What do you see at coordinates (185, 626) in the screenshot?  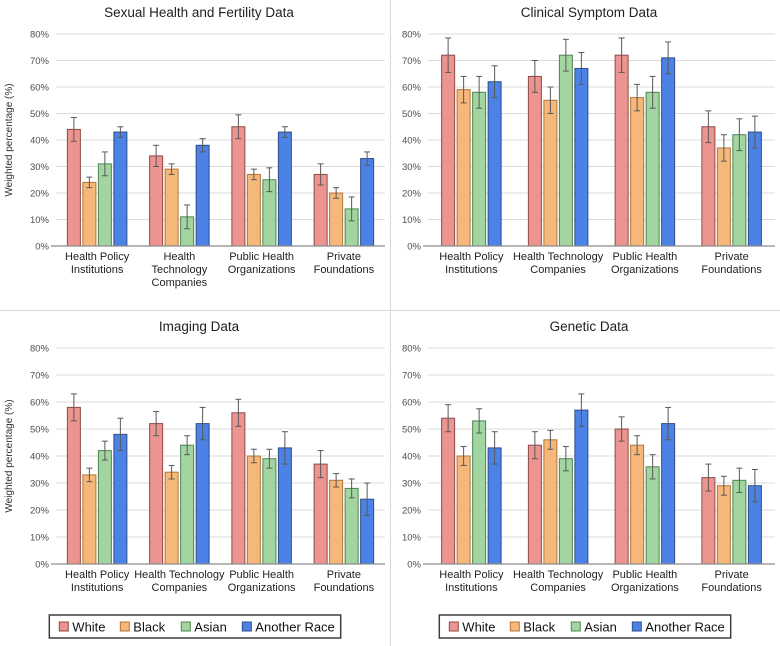 I see `legend-swatch-asian` at bounding box center [185, 626].